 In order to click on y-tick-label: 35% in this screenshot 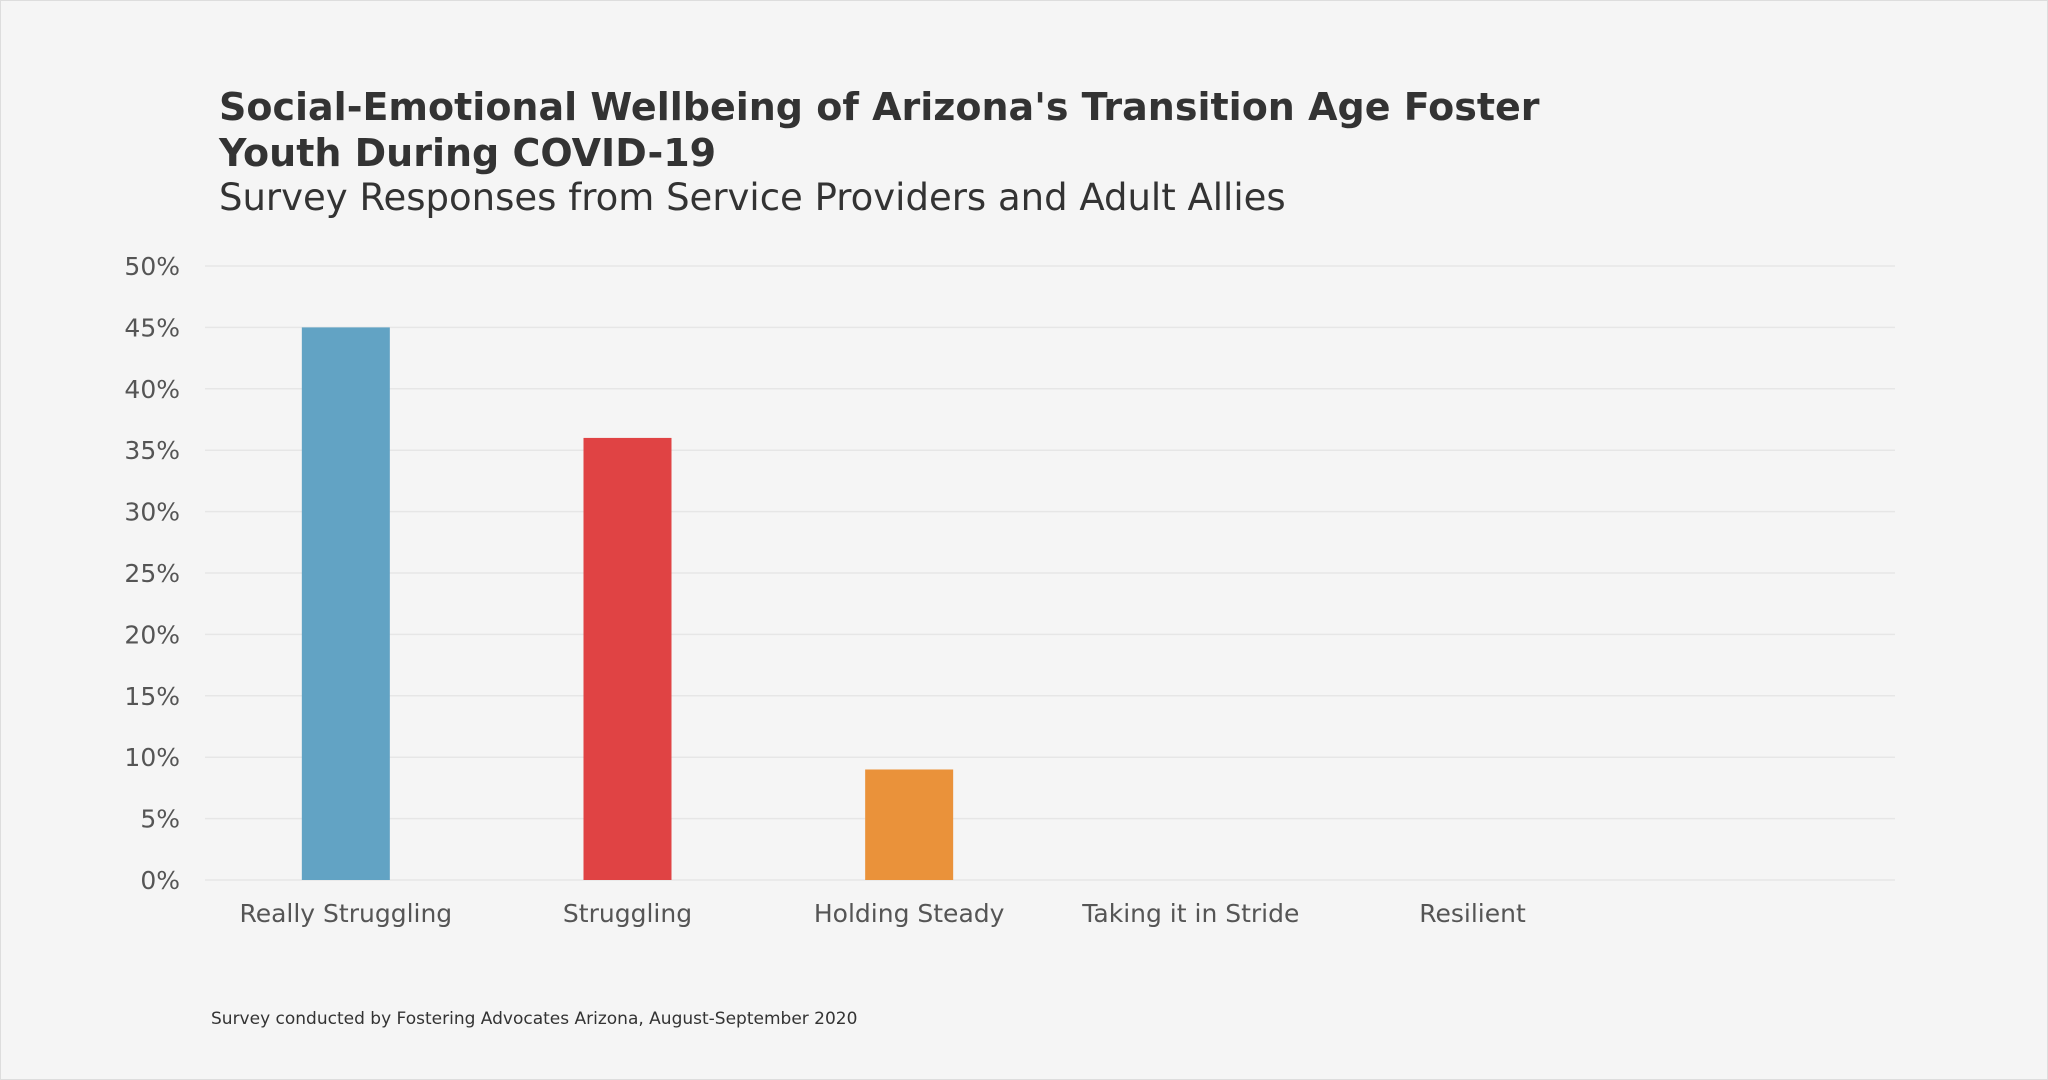, I will do `click(152, 450)`.